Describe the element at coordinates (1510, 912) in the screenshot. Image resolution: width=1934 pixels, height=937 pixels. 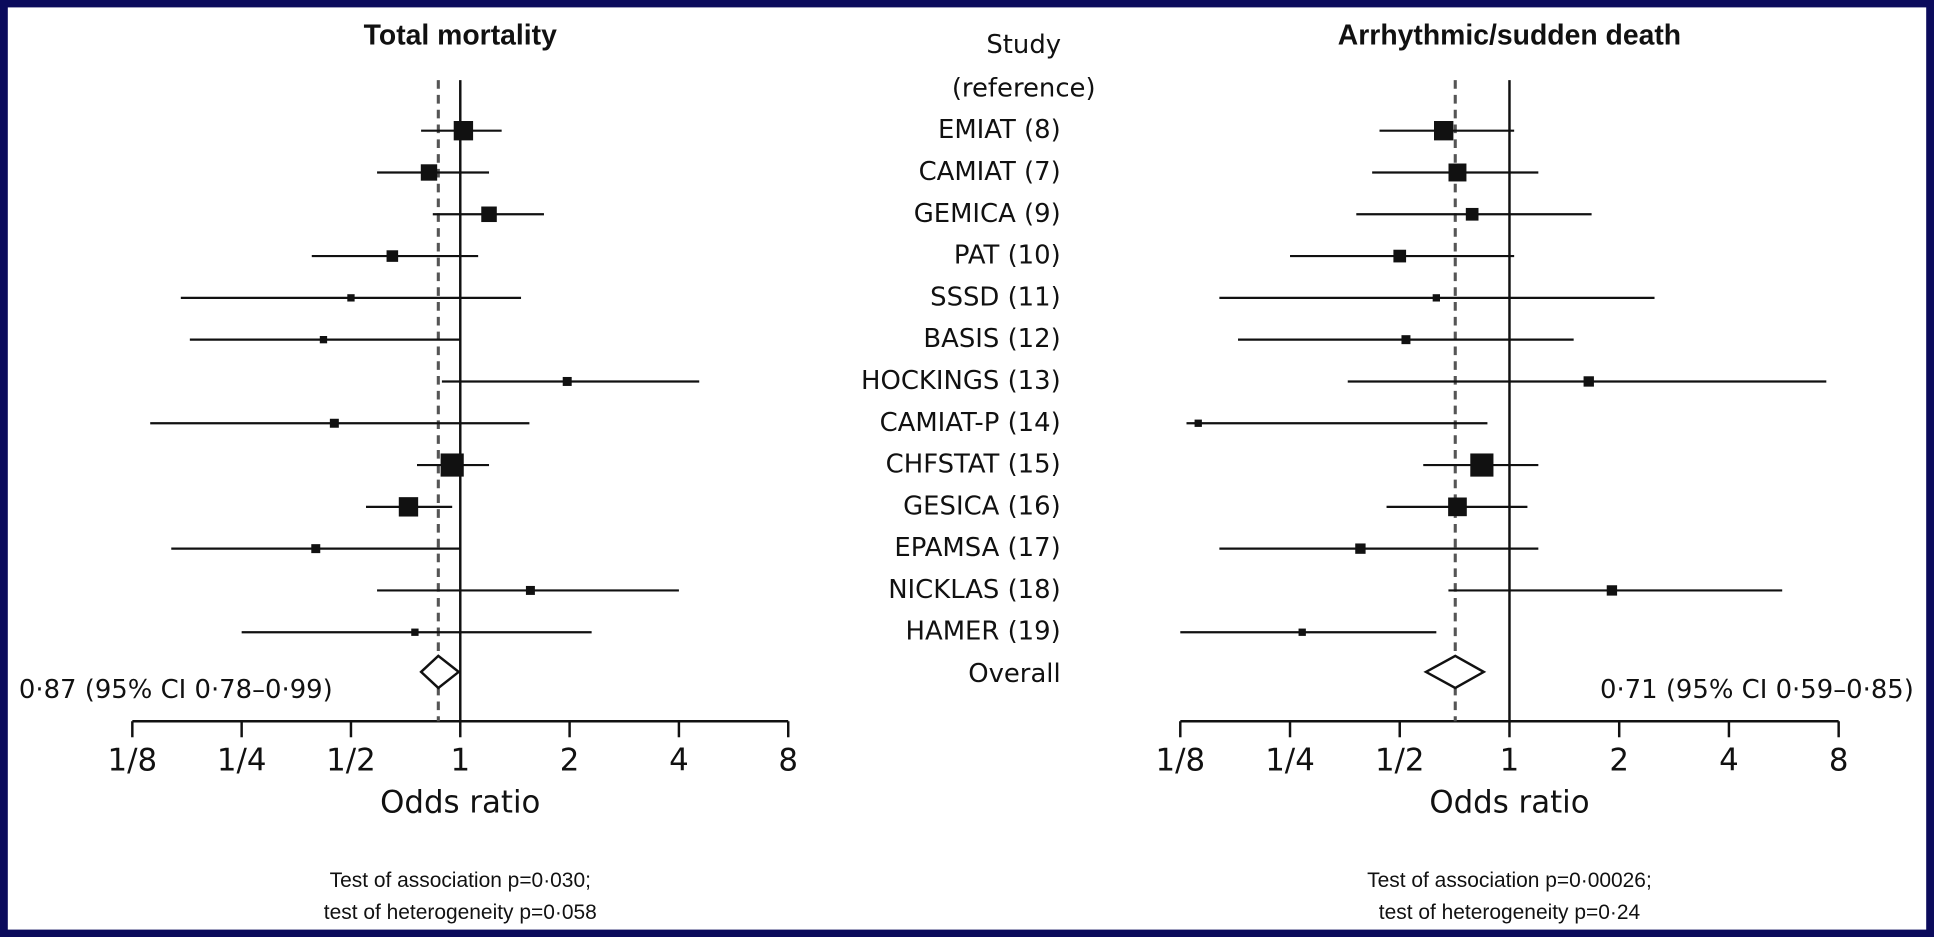
I see `footnote: test of heterogeneity p=0·24` at that location.